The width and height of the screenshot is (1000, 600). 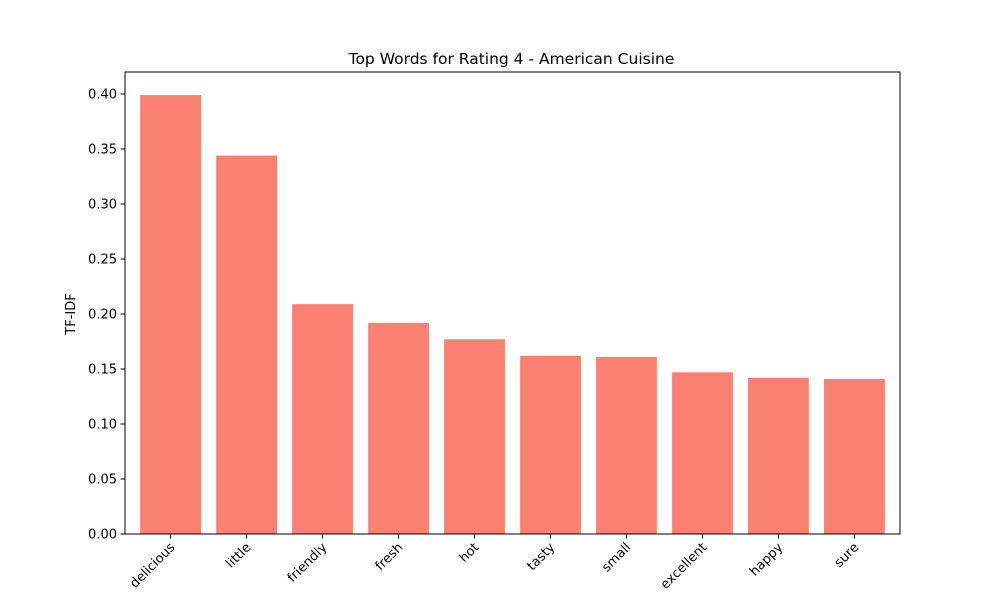 I want to click on x-tick-label: happy, so click(x=766, y=559).